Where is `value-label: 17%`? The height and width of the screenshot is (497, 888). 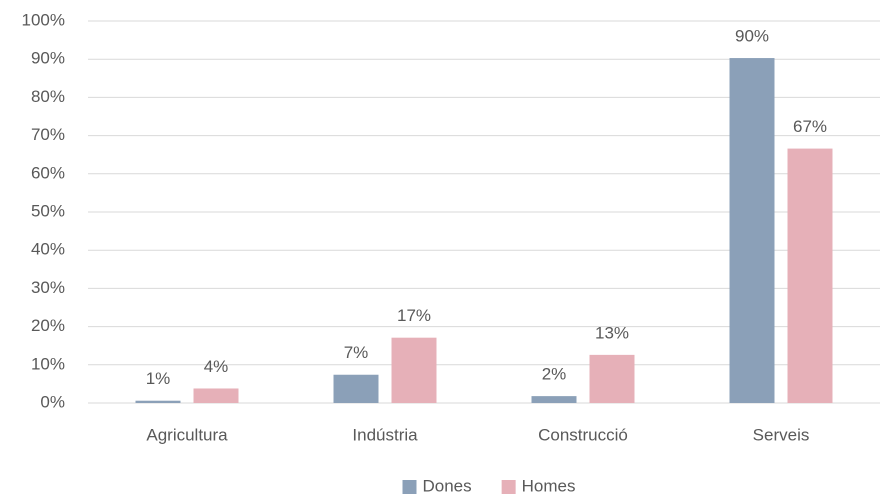 value-label: 17% is located at coordinates (414, 315).